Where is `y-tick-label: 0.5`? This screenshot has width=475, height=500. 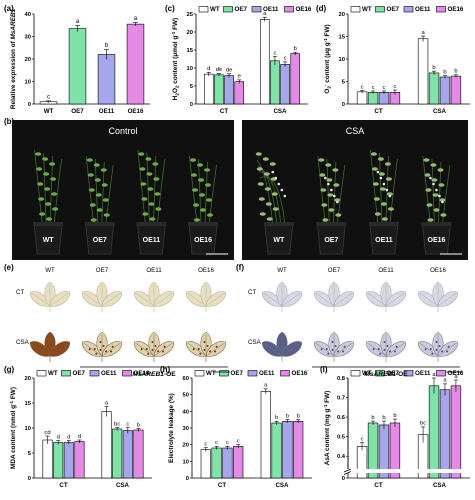 y-tick-label: 0.5 is located at coordinates (341, 438).